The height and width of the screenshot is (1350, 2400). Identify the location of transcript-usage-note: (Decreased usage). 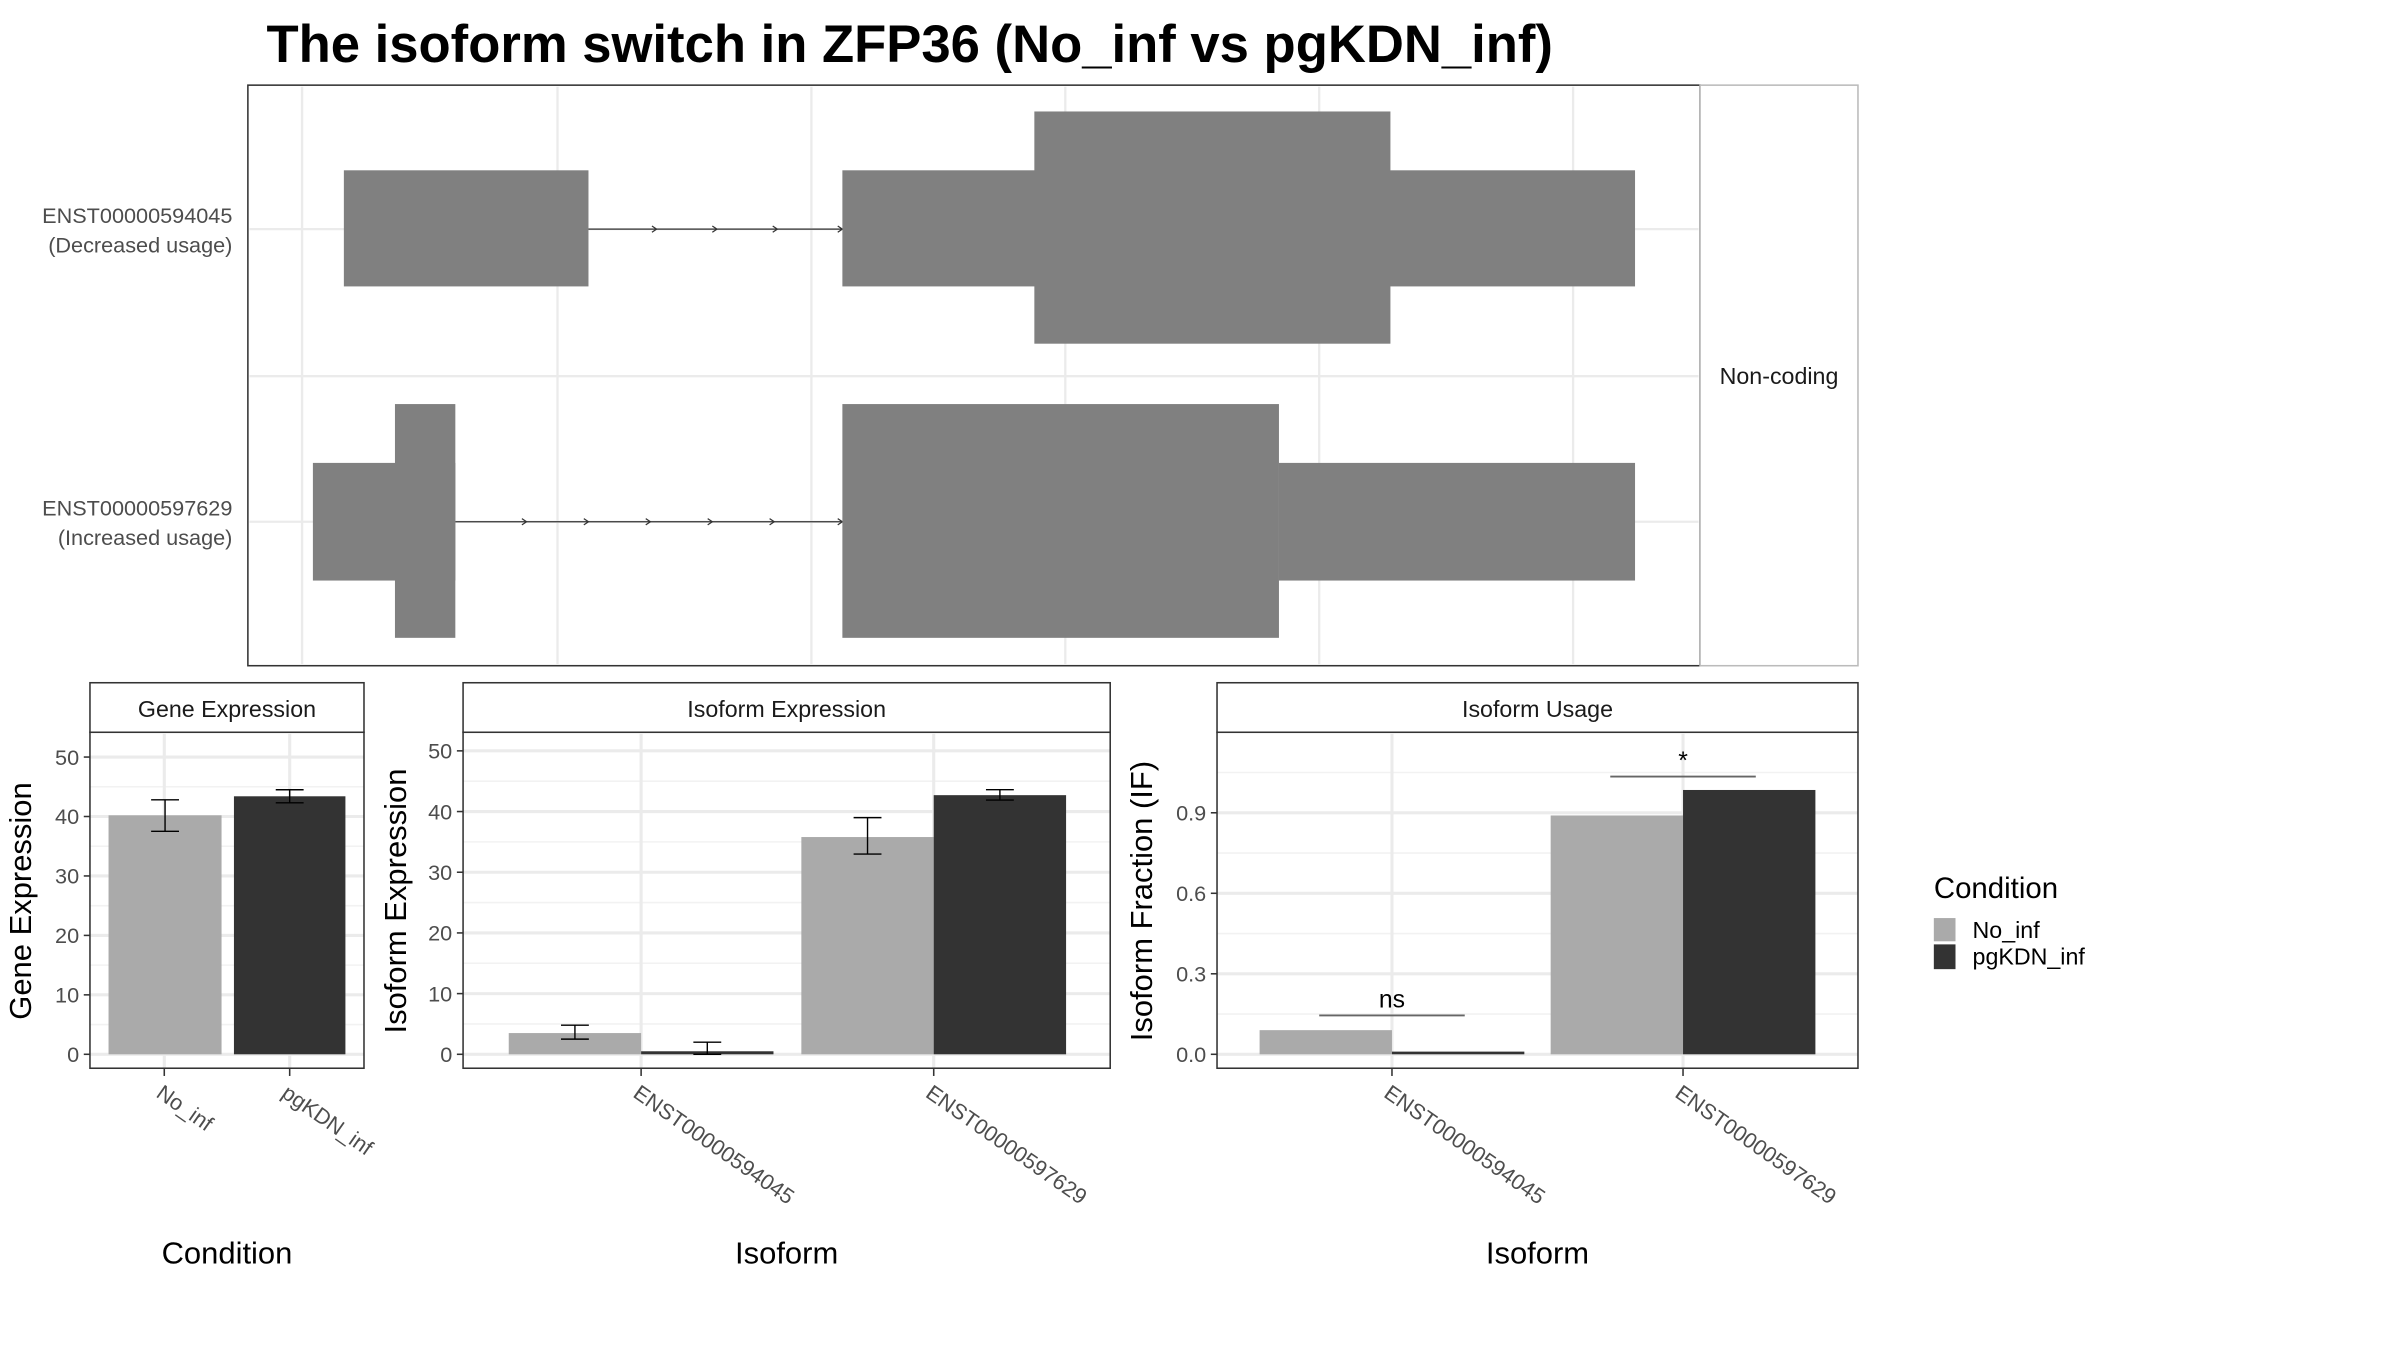
(140, 244).